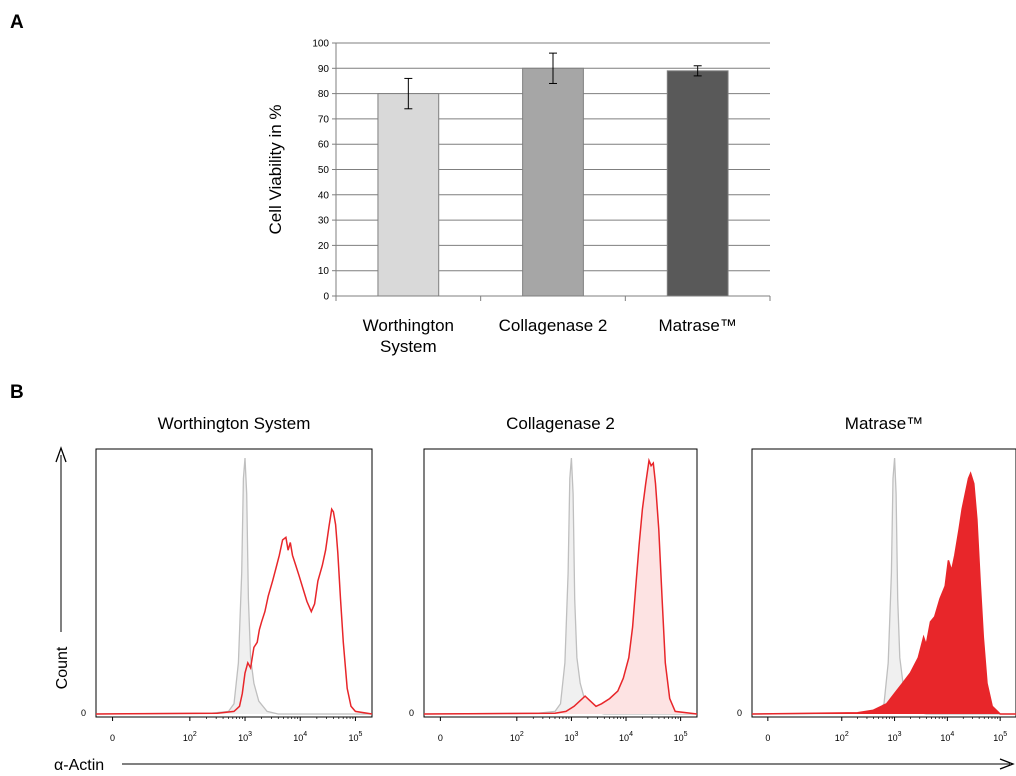  What do you see at coordinates (17, 22) in the screenshot?
I see `panel-a-label: A` at bounding box center [17, 22].